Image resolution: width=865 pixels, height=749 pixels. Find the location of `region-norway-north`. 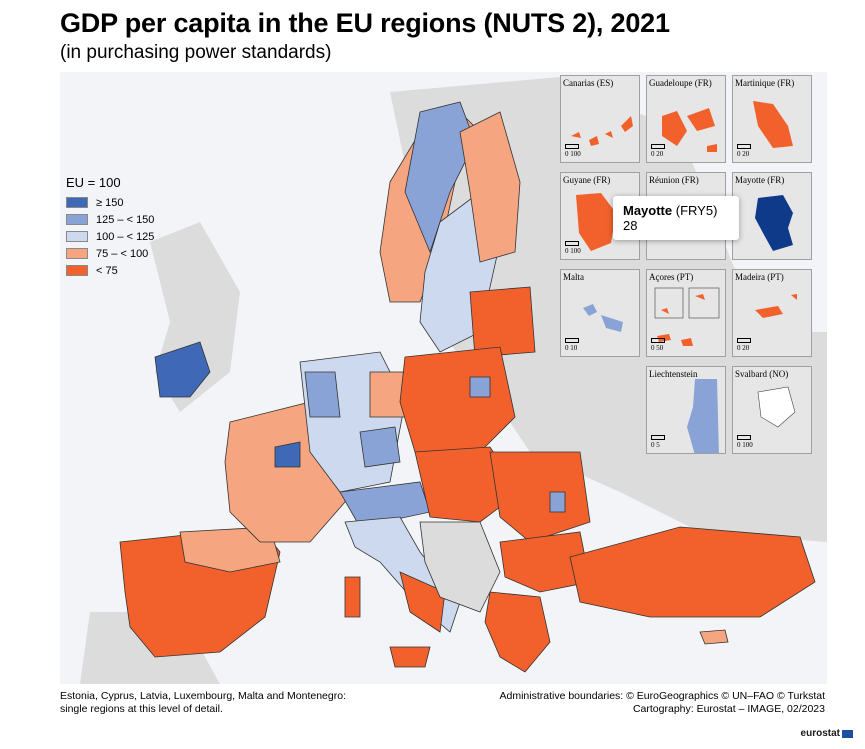

region-norway-north is located at coordinates (440, 177).